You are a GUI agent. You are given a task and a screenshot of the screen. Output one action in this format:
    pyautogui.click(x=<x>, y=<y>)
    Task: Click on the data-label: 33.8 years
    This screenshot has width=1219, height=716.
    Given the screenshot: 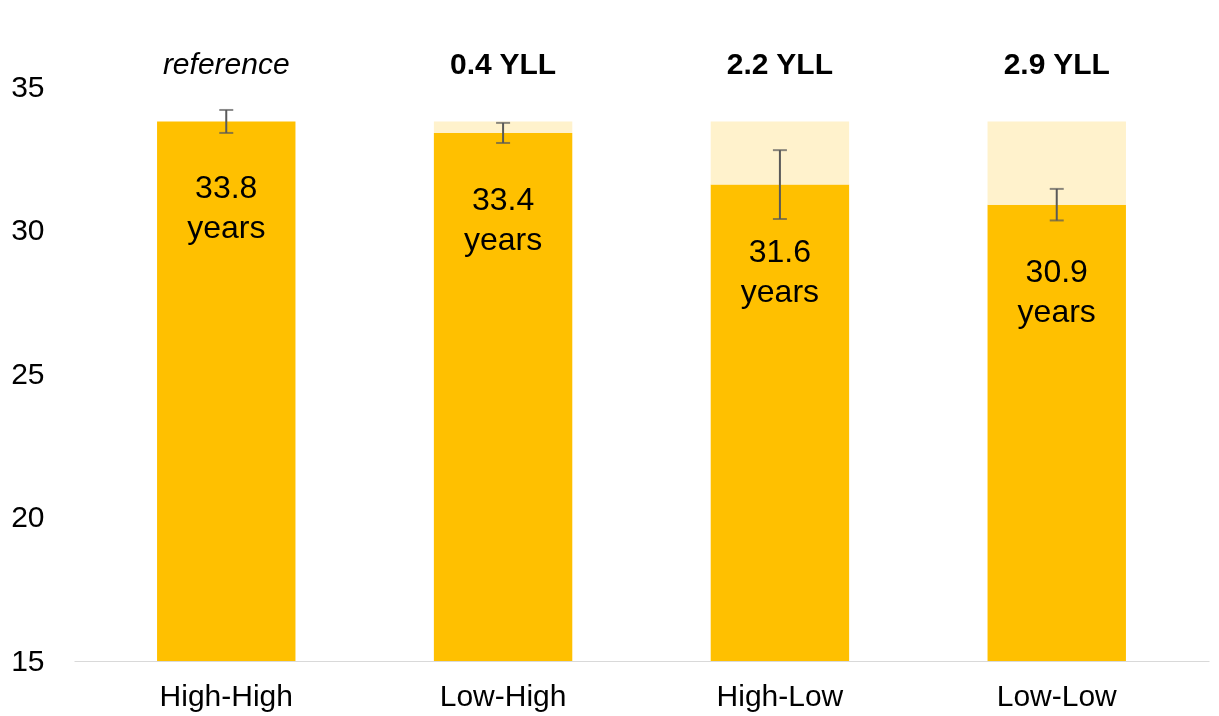 What is the action you would take?
    pyautogui.click(x=226, y=207)
    